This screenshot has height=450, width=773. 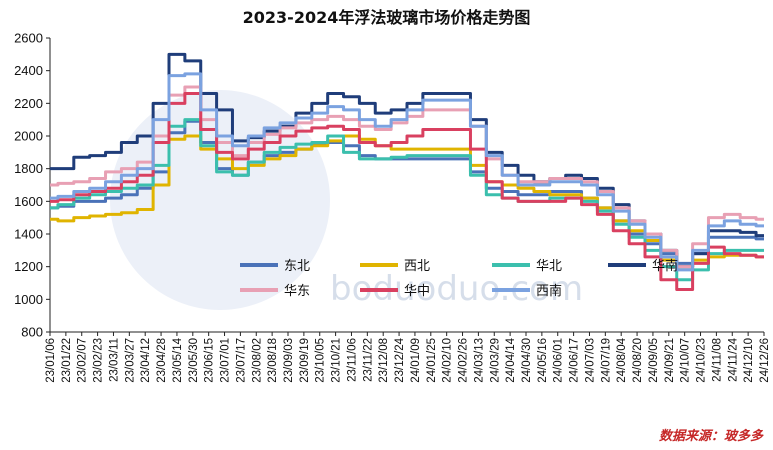 I want to click on x-tick-label: 23/05/14, so click(x=178, y=359).